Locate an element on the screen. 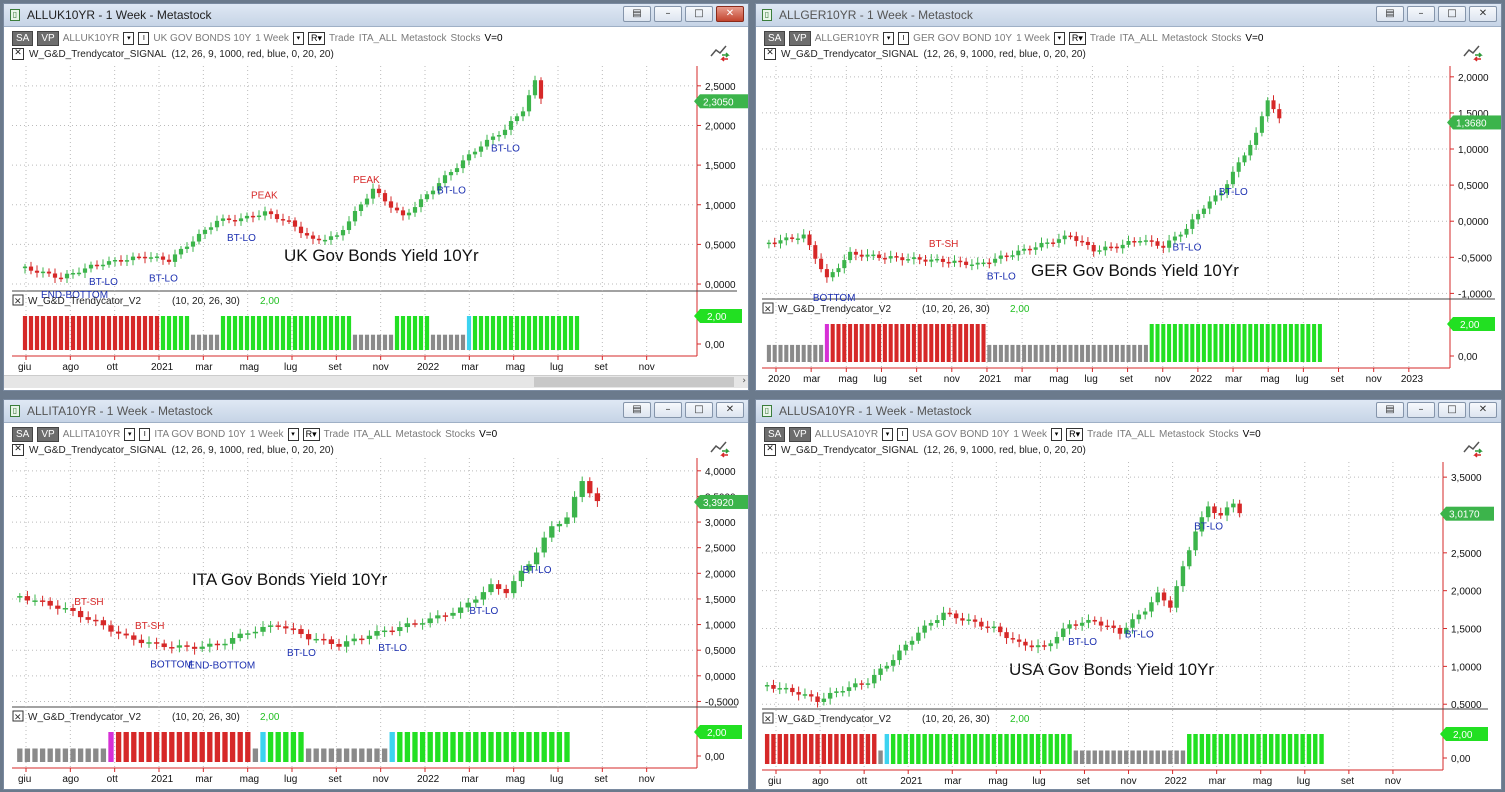  window-titlebar: ▯ ALLUK10YR - 1 Week - Metastock ▤ – □ ✕ is located at coordinates (376, 15).